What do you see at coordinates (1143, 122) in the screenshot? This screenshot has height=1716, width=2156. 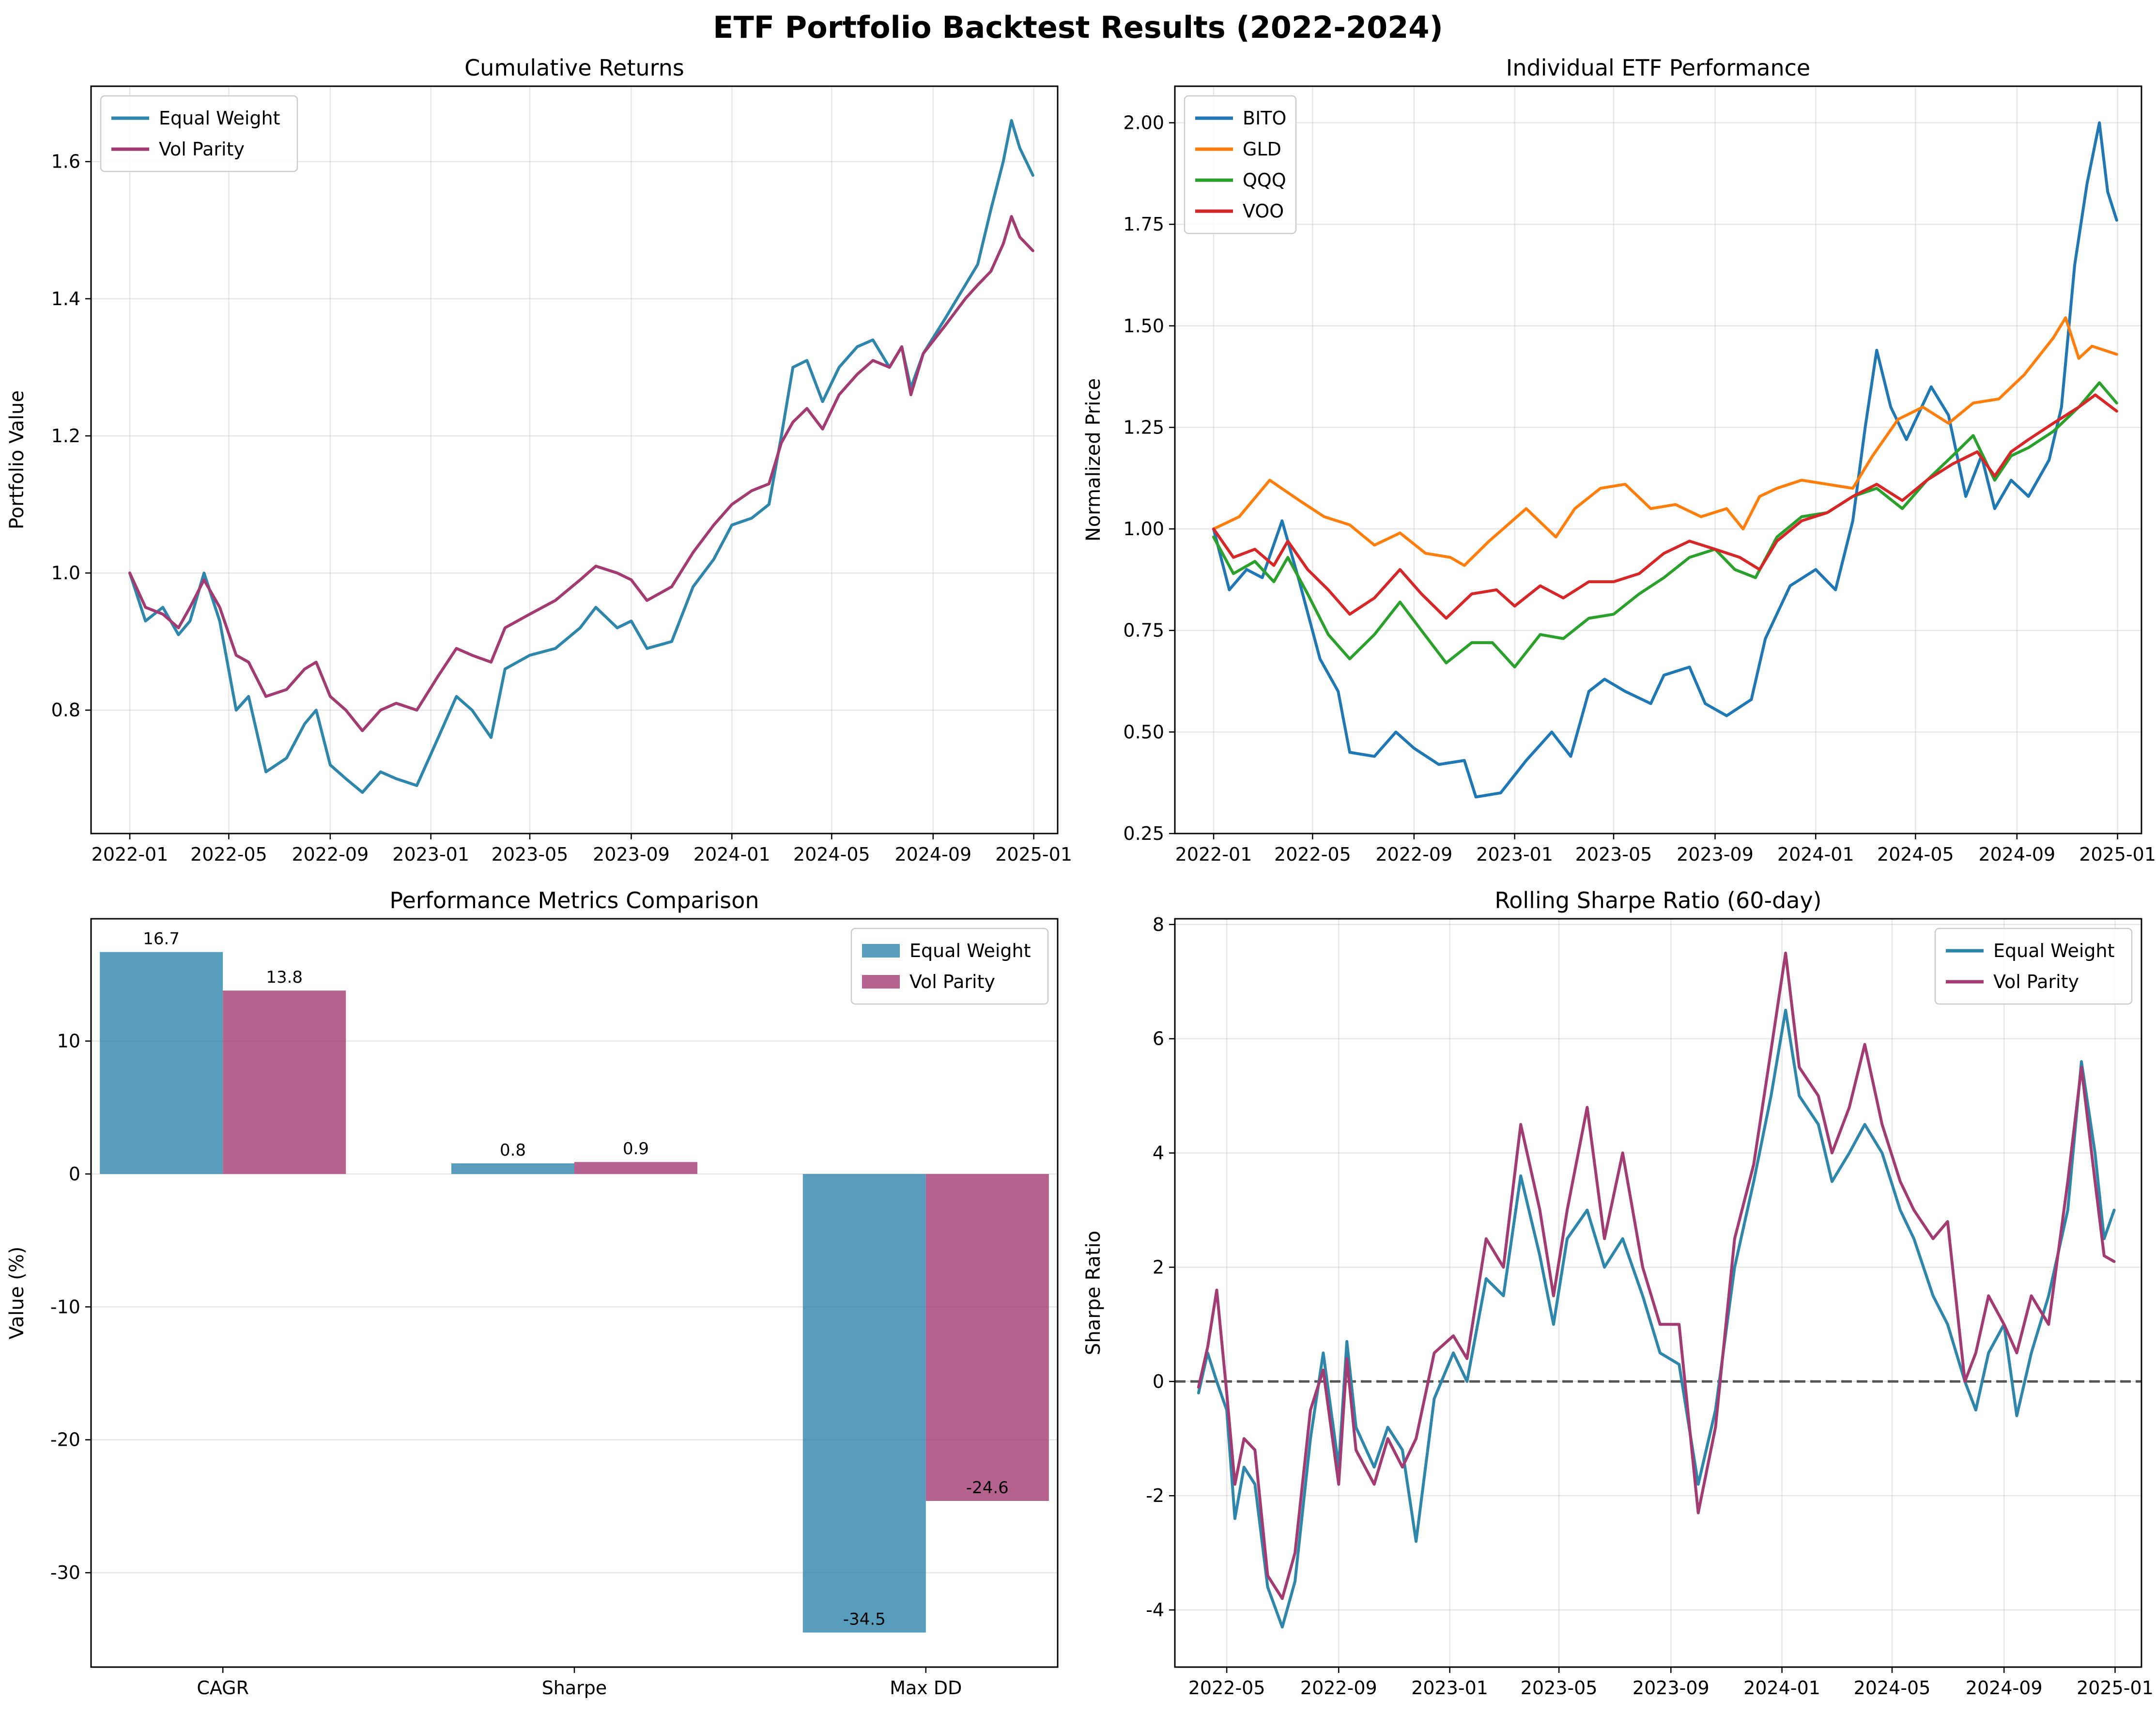 I see `y-tick-label: 2.00` at bounding box center [1143, 122].